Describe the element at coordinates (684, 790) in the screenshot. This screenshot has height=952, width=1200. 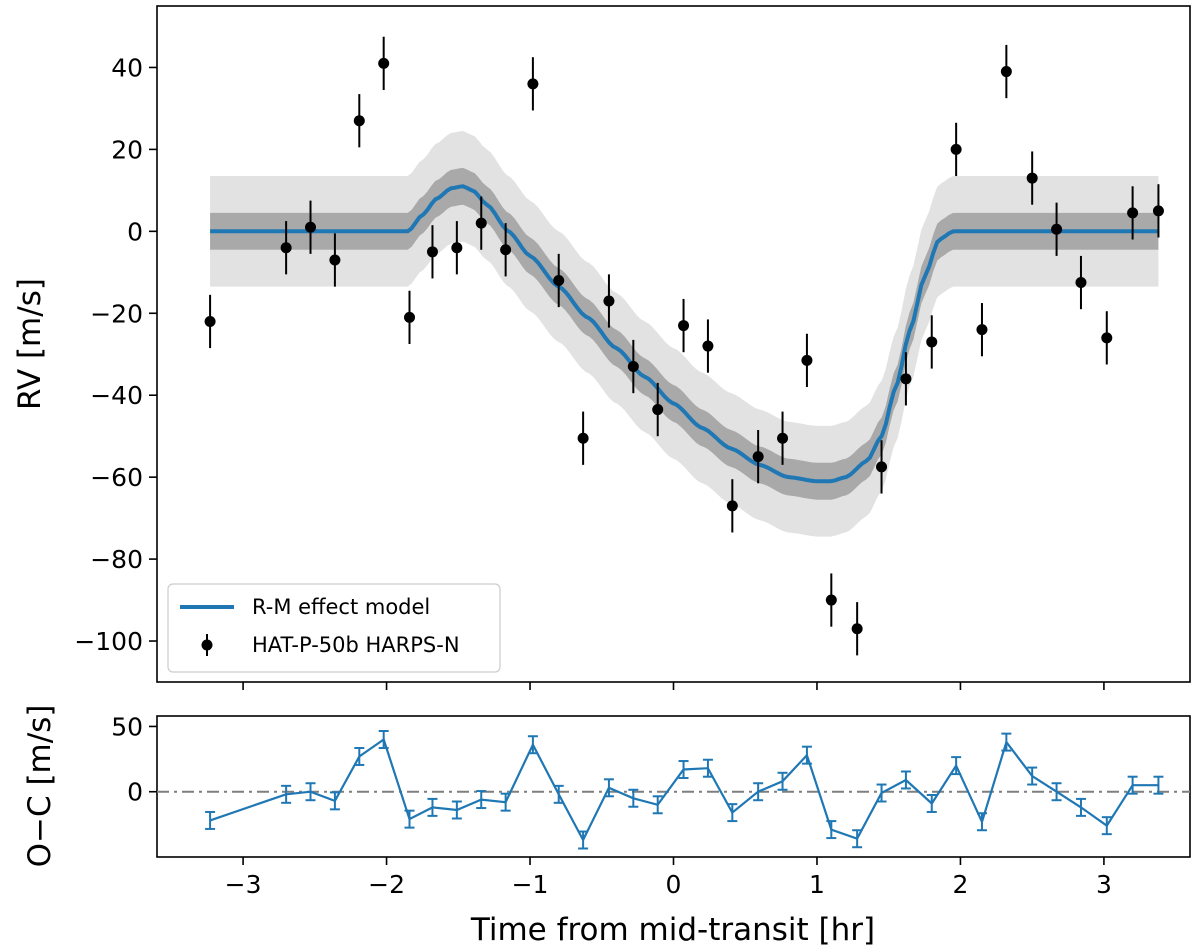
I see `residual-series` at that location.